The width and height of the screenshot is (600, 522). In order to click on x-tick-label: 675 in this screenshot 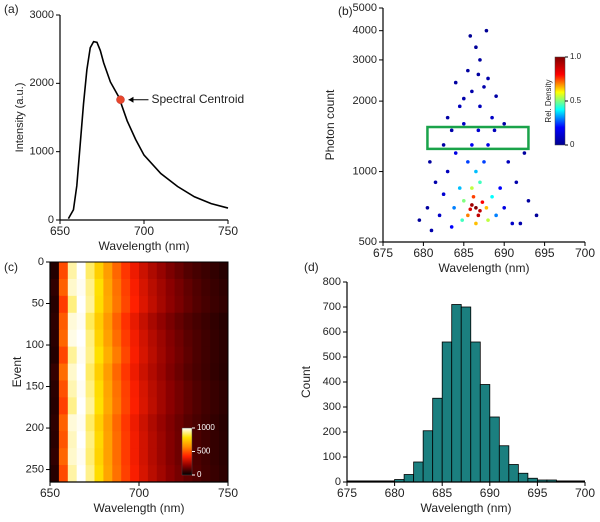, I will do `click(347, 493)`.